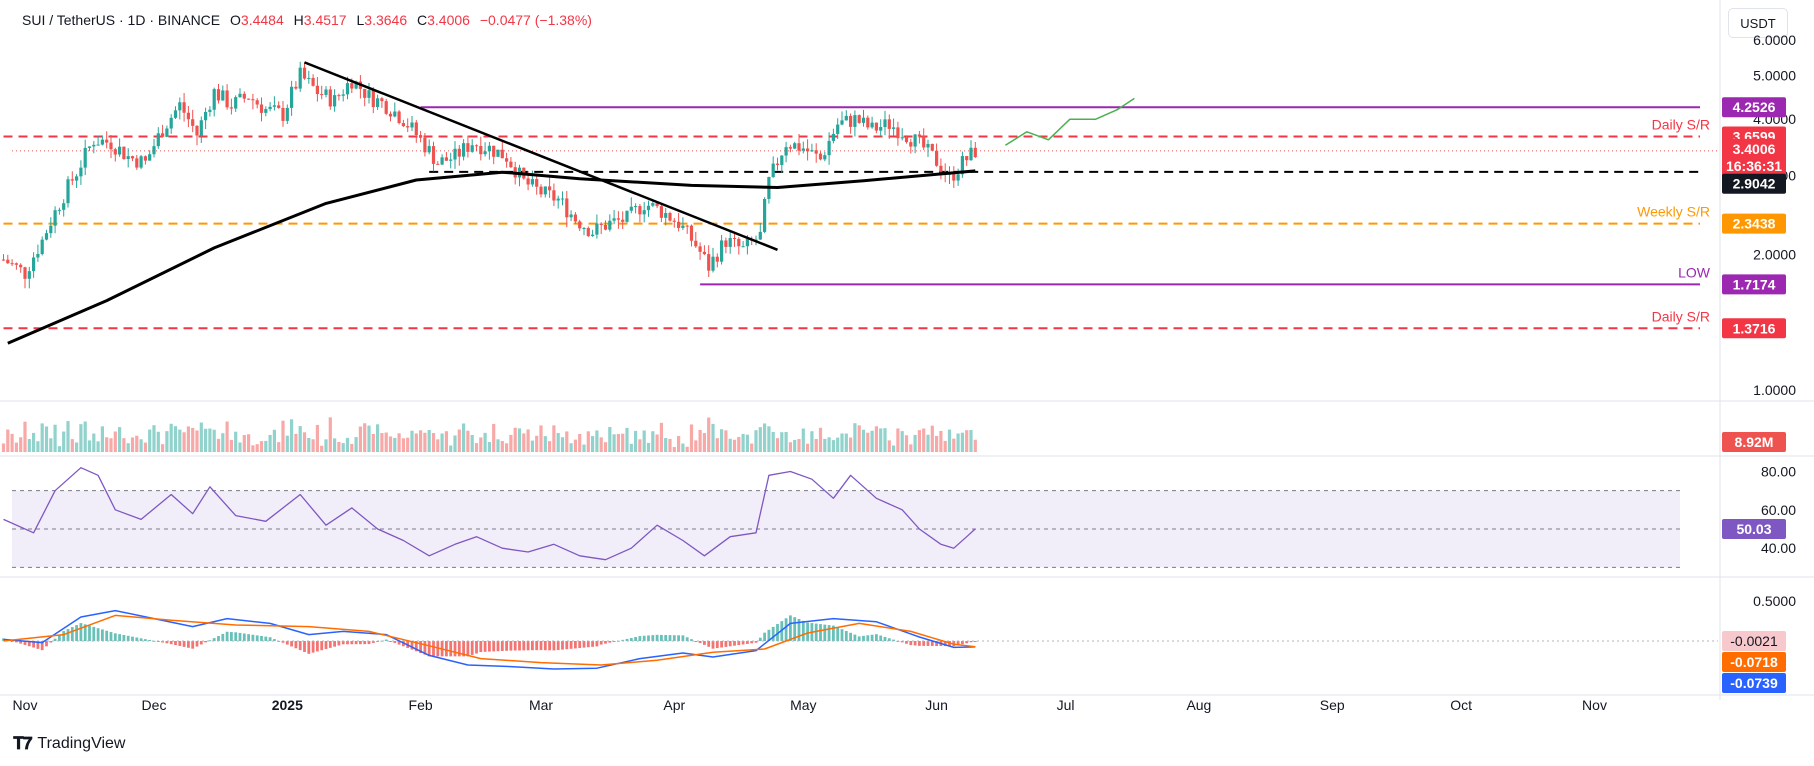 This screenshot has width=1814, height=766. Describe the element at coordinates (1754, 224) in the screenshot. I see `level-badge: 2.3438` at that location.